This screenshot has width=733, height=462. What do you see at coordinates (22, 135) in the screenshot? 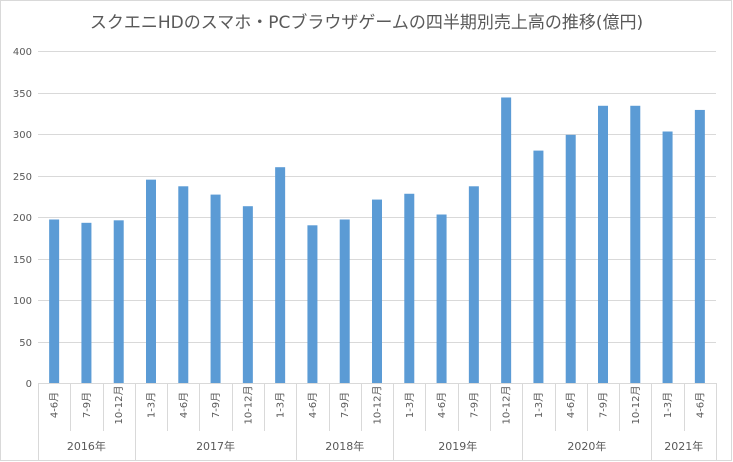
I see `y-tick-label: 300` at bounding box center [22, 135].